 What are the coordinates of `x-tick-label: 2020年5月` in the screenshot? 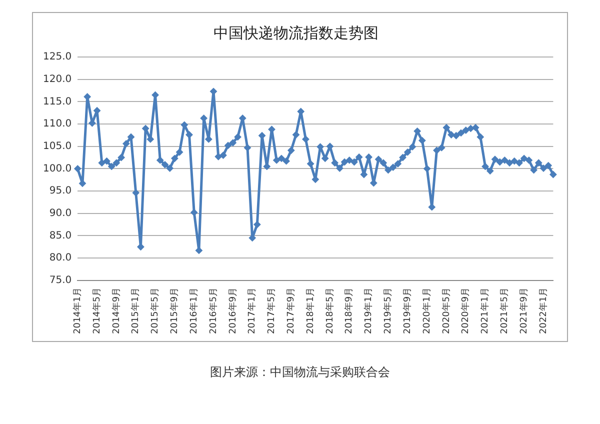 It's located at (446, 310).